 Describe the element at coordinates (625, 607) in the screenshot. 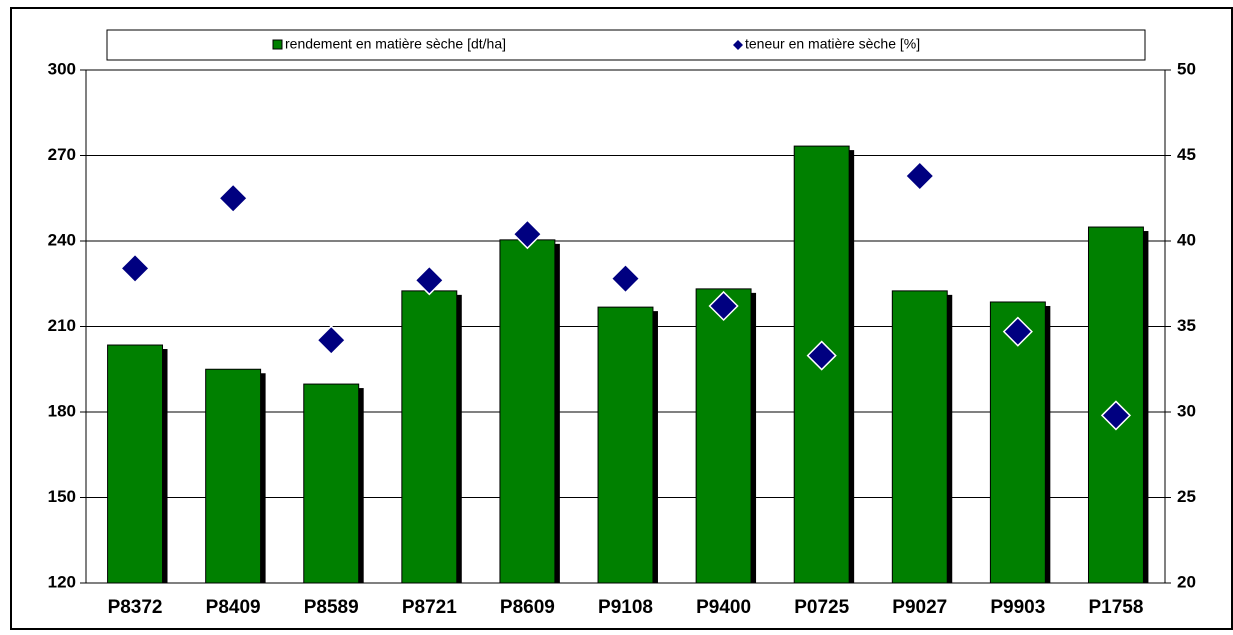

I see `x-tick-label: P9108` at that location.